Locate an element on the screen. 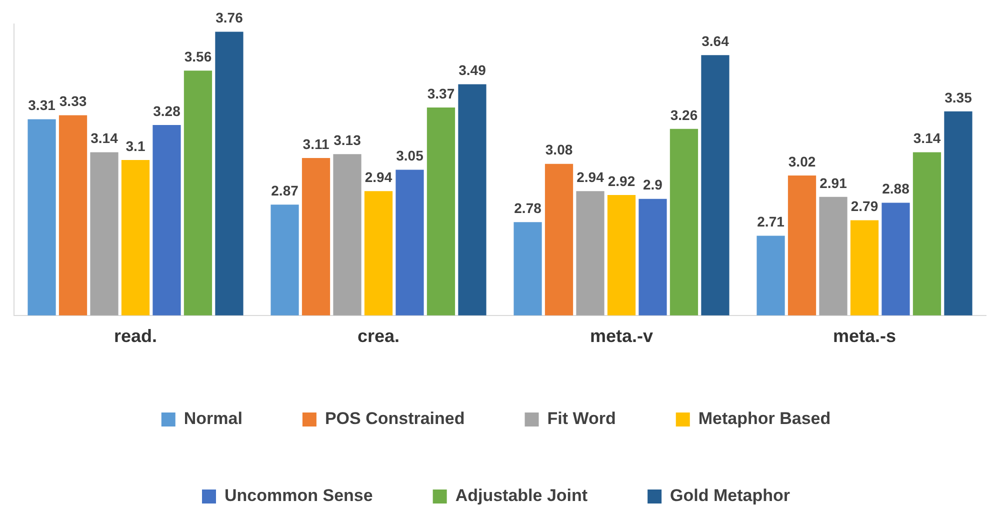 This screenshot has height=519, width=992. data-label: 2.71 is located at coordinates (771, 222).